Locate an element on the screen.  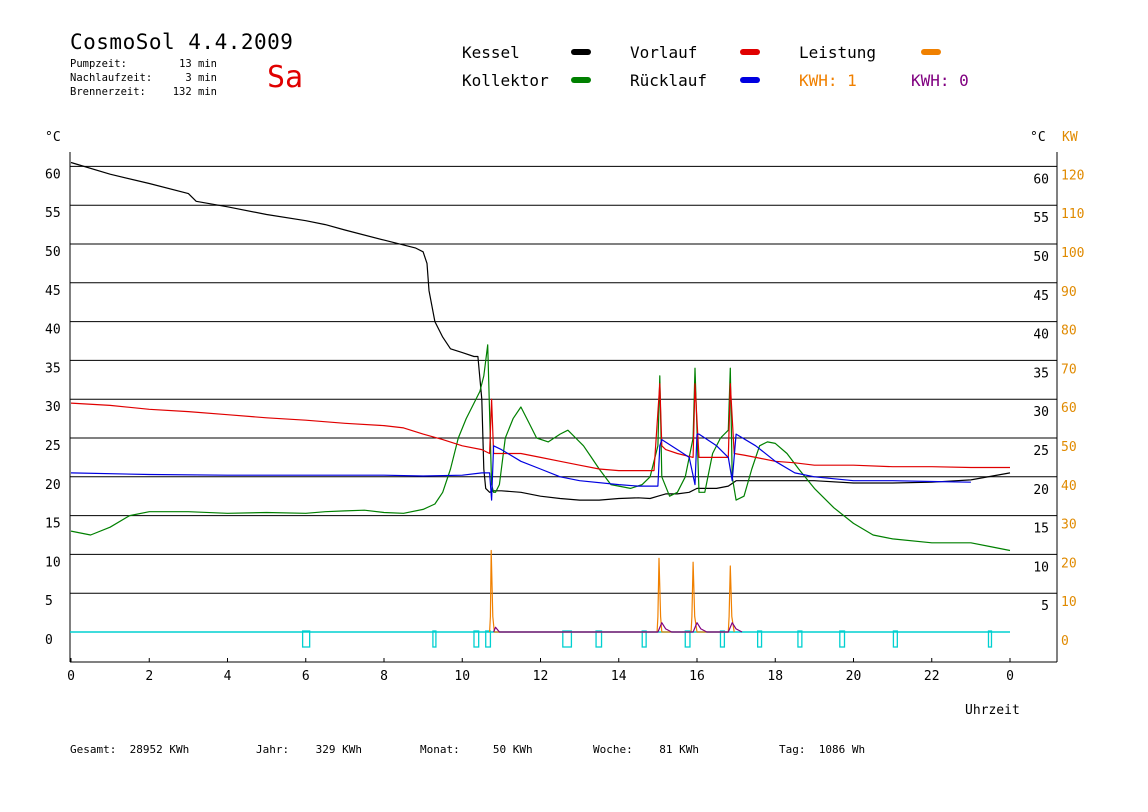
footer-gesamt: Gesamt: 28952 KWh is located at coordinates (130, 749).